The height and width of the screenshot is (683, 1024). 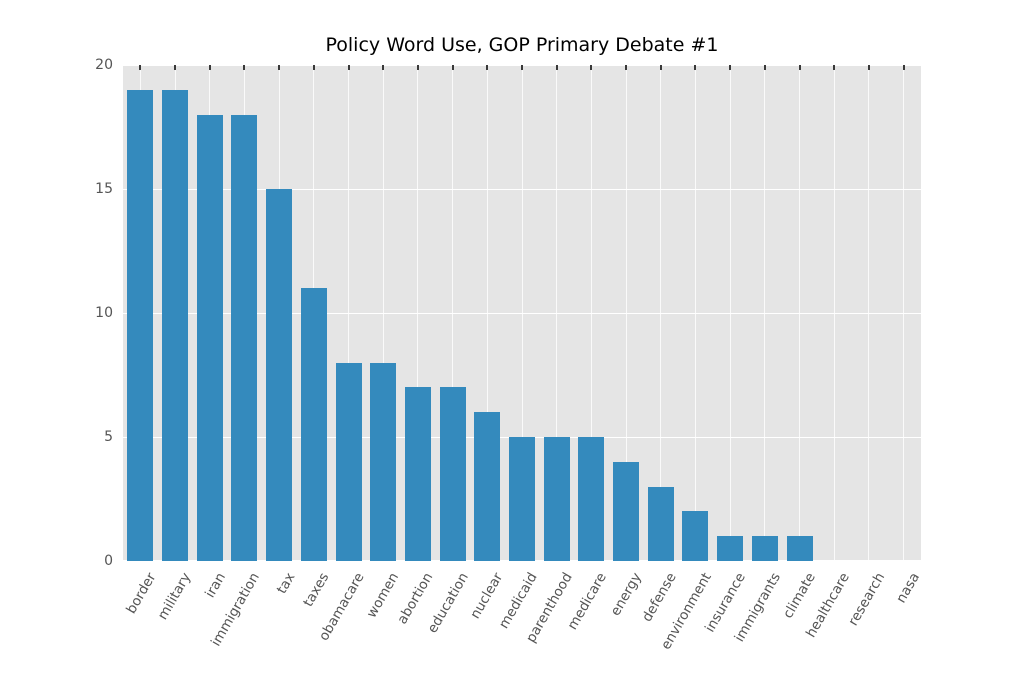 I want to click on x-tick-label: insurance, so click(x=726, y=603).